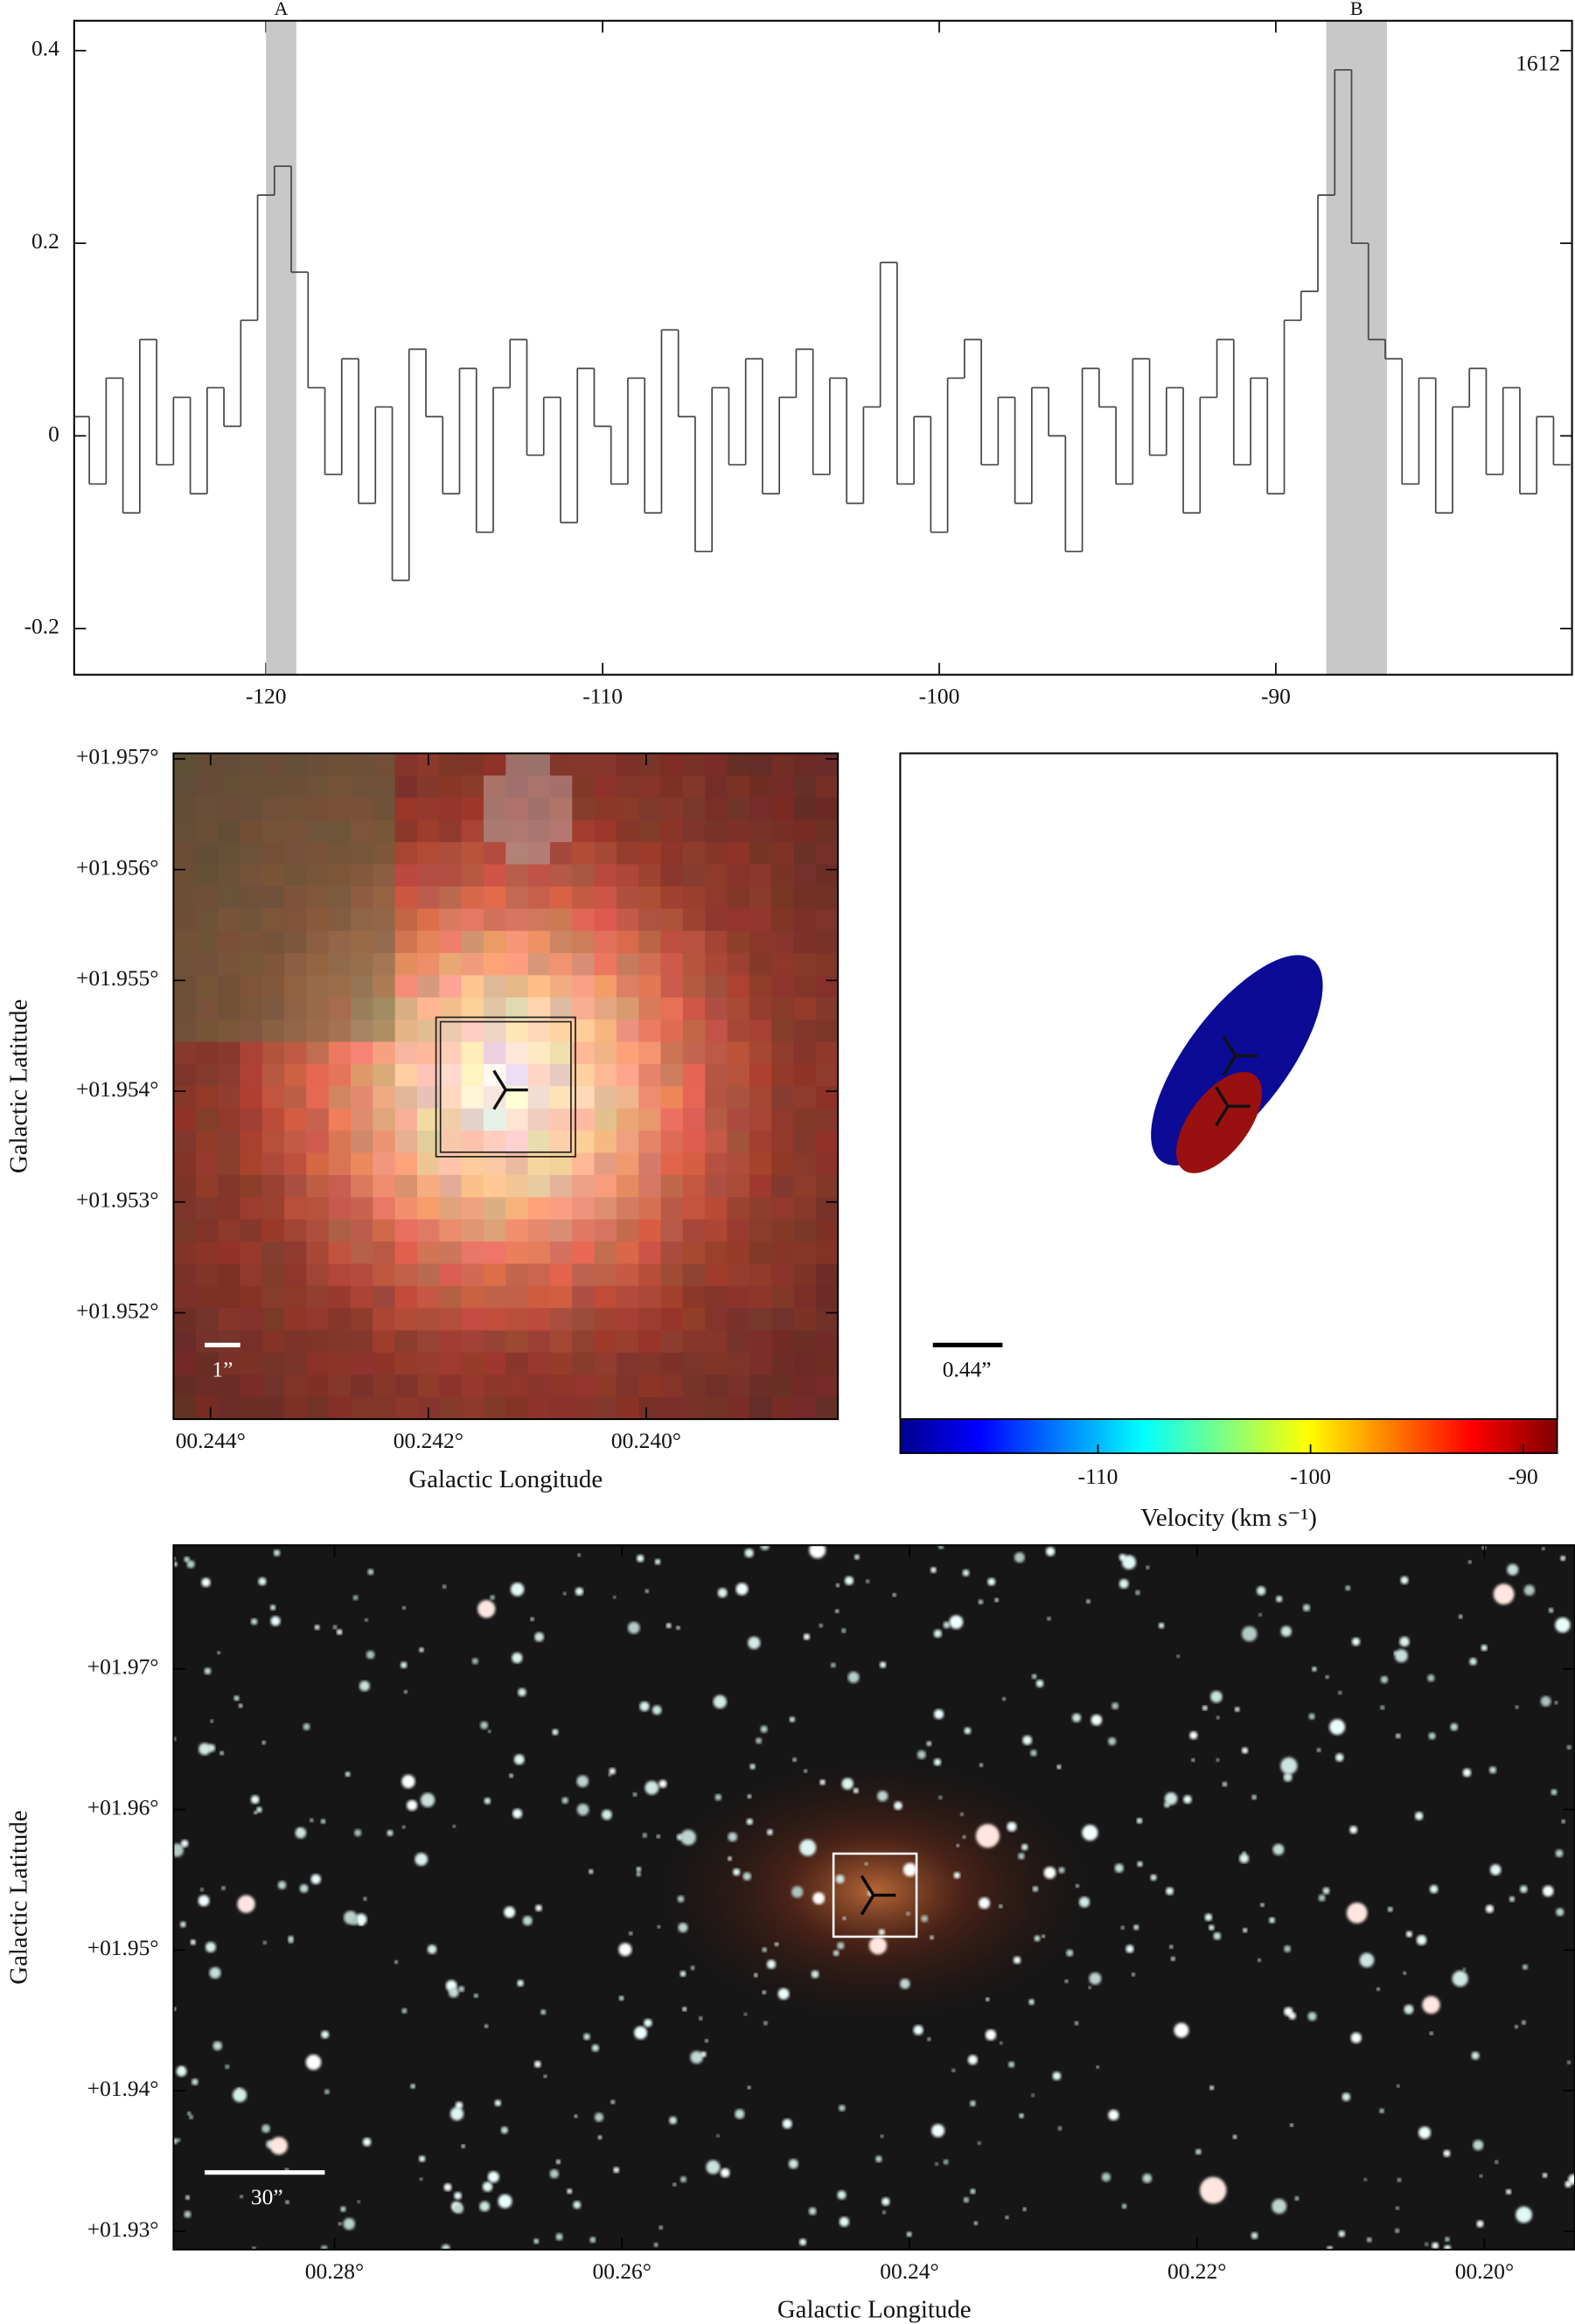 This screenshot has height=2324, width=1575. Describe the element at coordinates (123, 2088) in the screenshot. I see `y-tick-label: +01.94°` at that location.